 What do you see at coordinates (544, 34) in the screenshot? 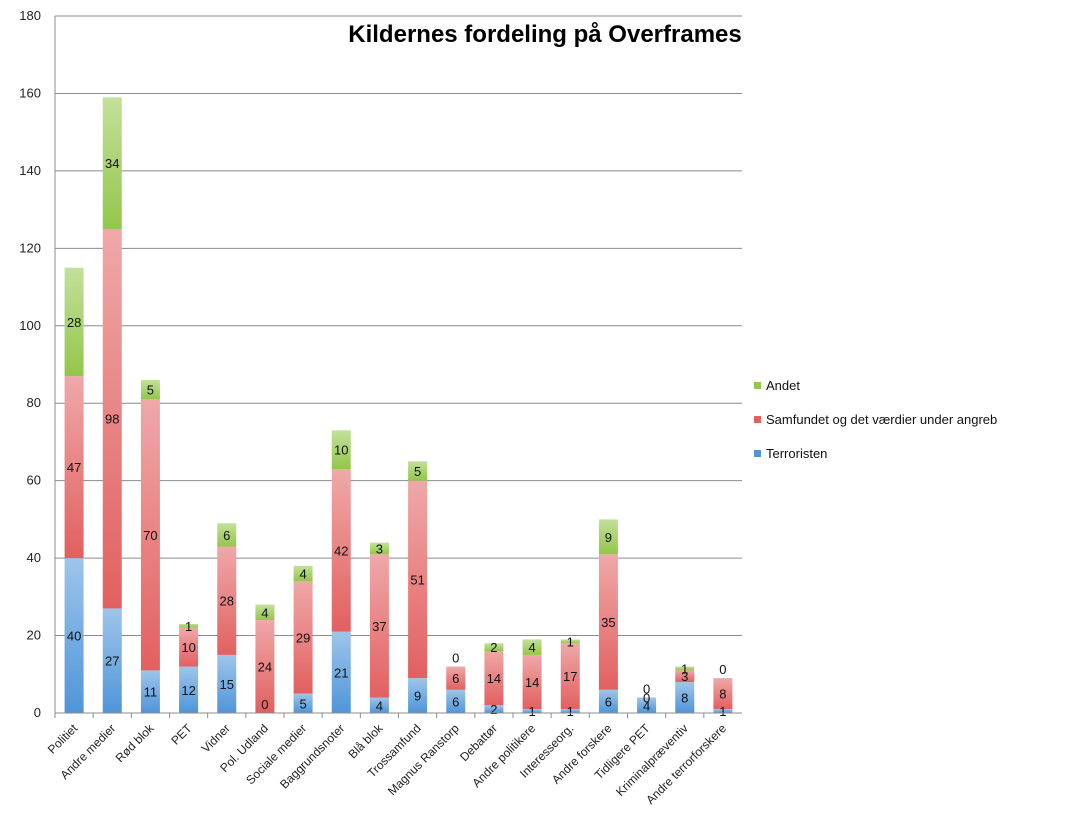
I see `chart-title: Kildernes fordeling på Overframes` at bounding box center [544, 34].